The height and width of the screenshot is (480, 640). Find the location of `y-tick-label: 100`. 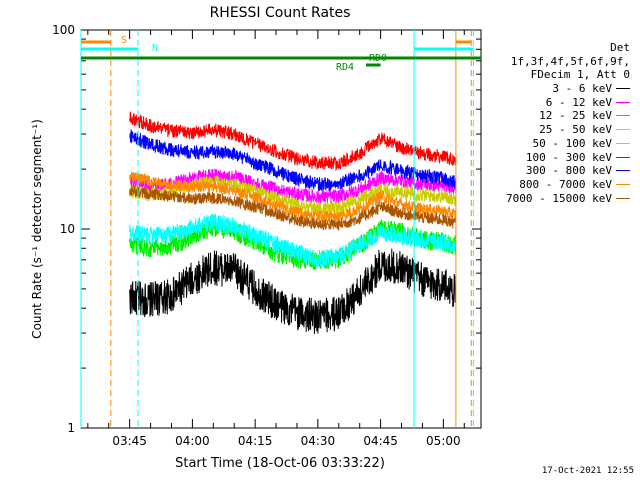

y-tick-label: 100 is located at coordinates (63, 30).